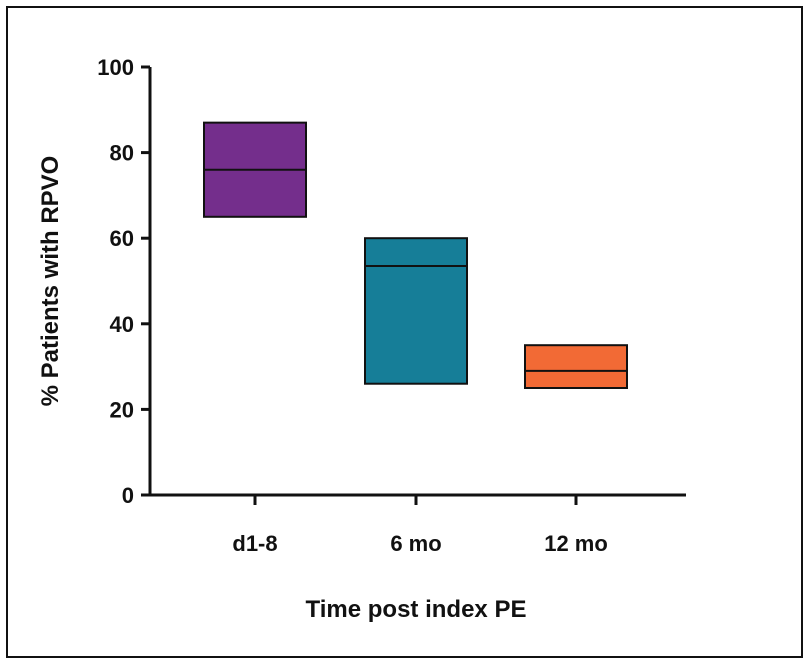 The image size is (812, 668). Describe the element at coordinates (128, 495) in the screenshot. I see `y-tick-label: 0` at that location.